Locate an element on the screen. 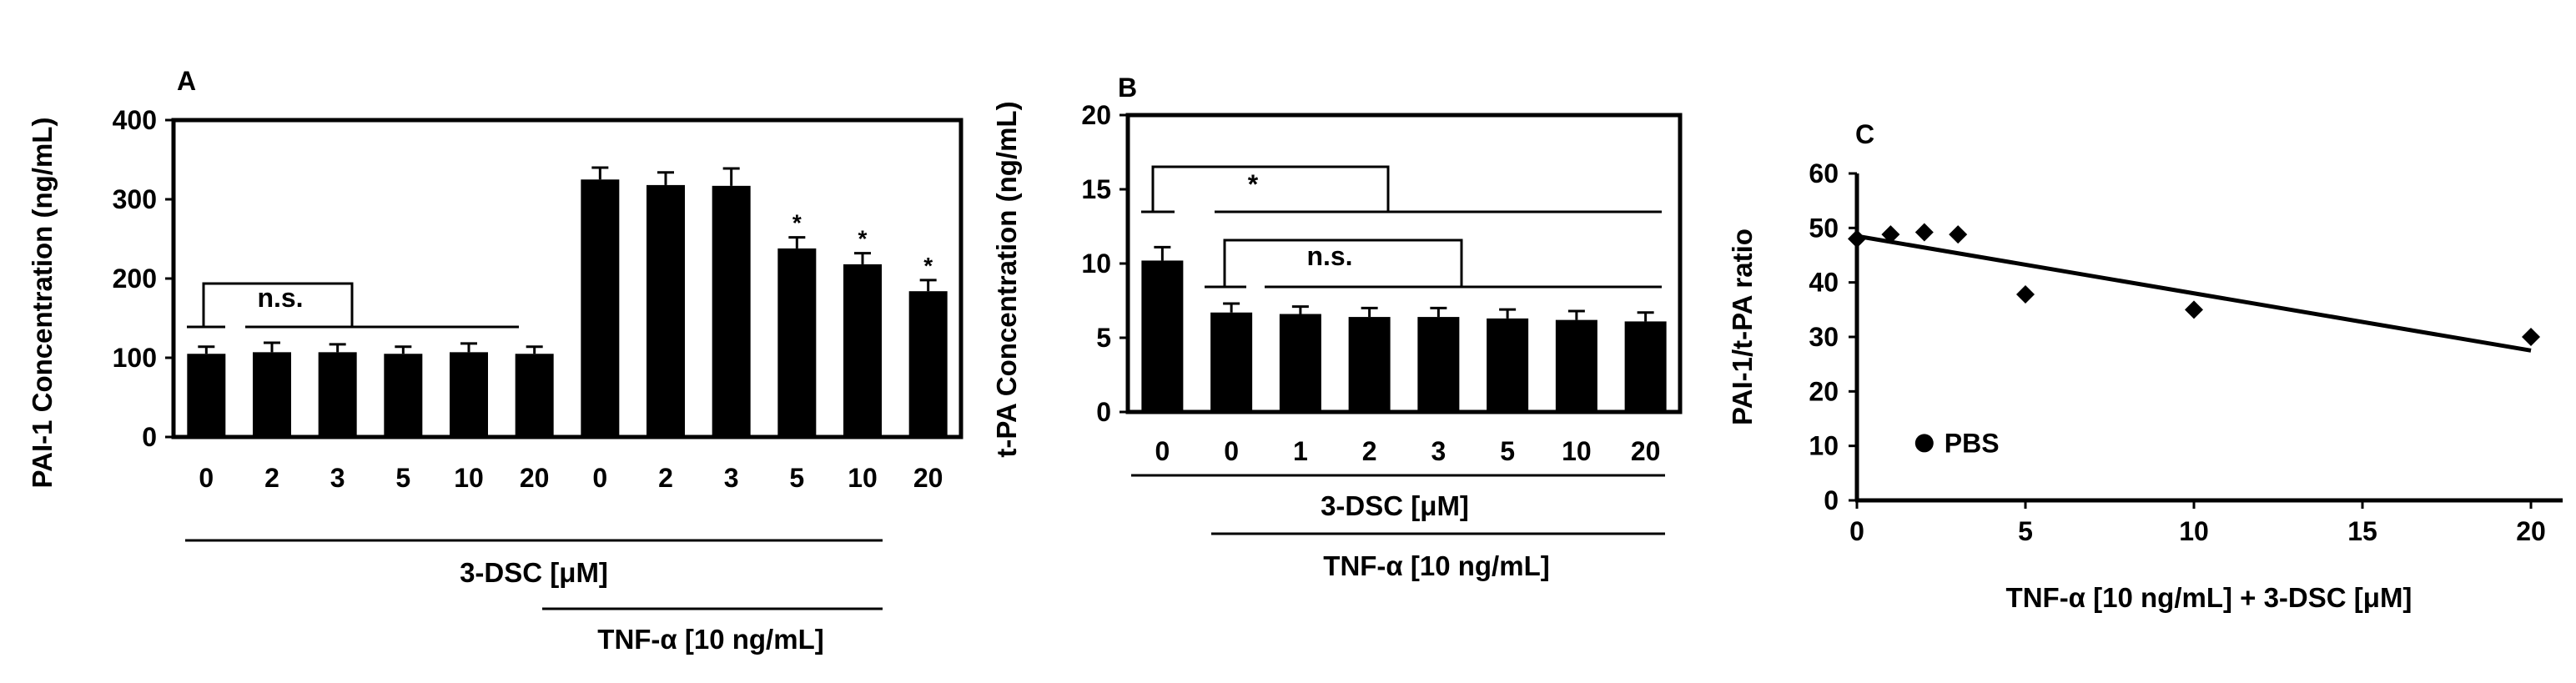  c-y-tick-label: 30 is located at coordinates (1824, 337).